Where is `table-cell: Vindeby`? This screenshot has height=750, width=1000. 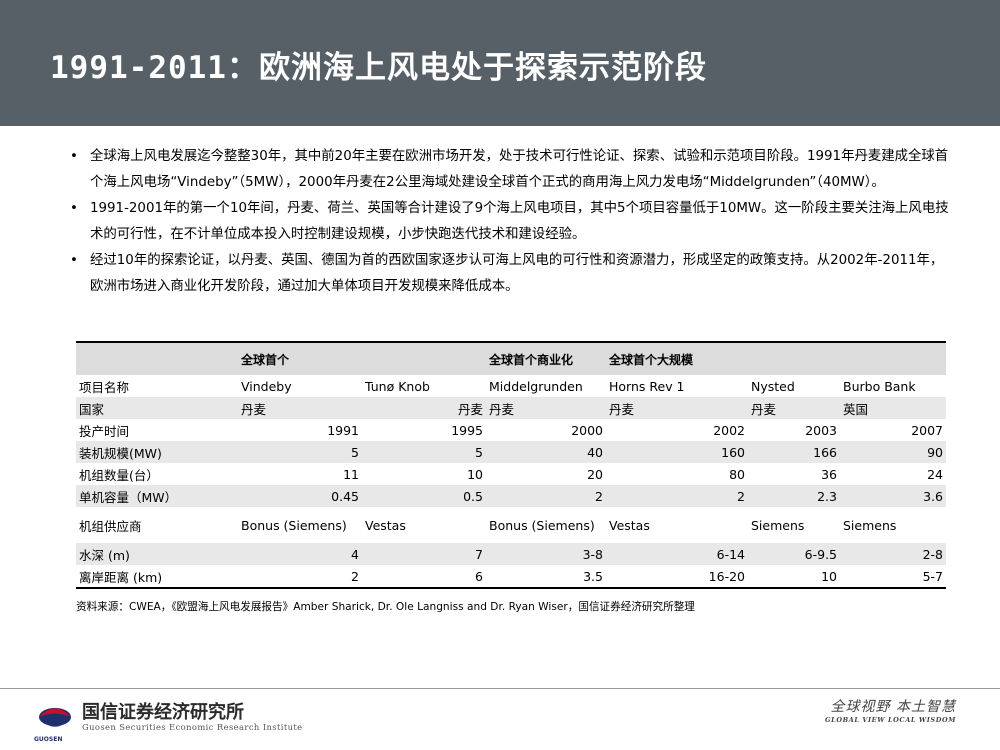
table-cell: Vindeby is located at coordinates (266, 386).